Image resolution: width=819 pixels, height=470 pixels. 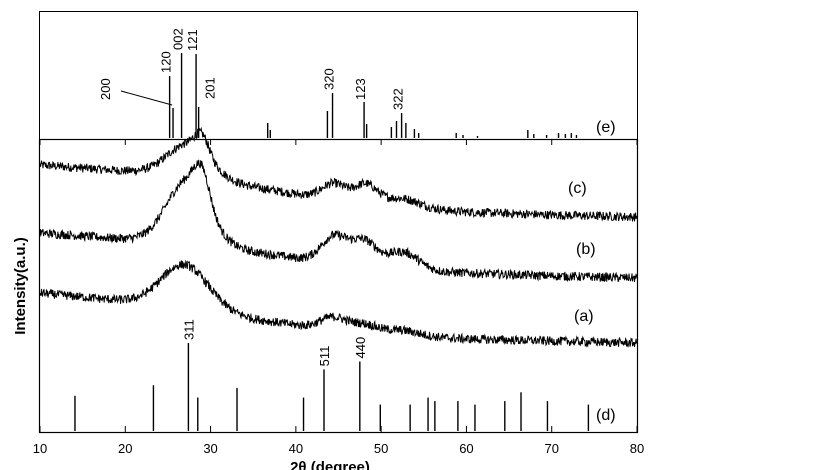 I want to click on x-tick-label: 10, so click(x=40, y=448).